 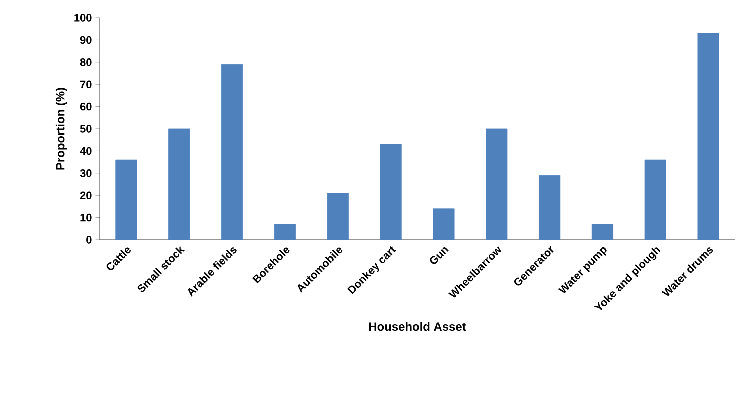 I want to click on y-tick-label: 10, so click(x=86, y=218).